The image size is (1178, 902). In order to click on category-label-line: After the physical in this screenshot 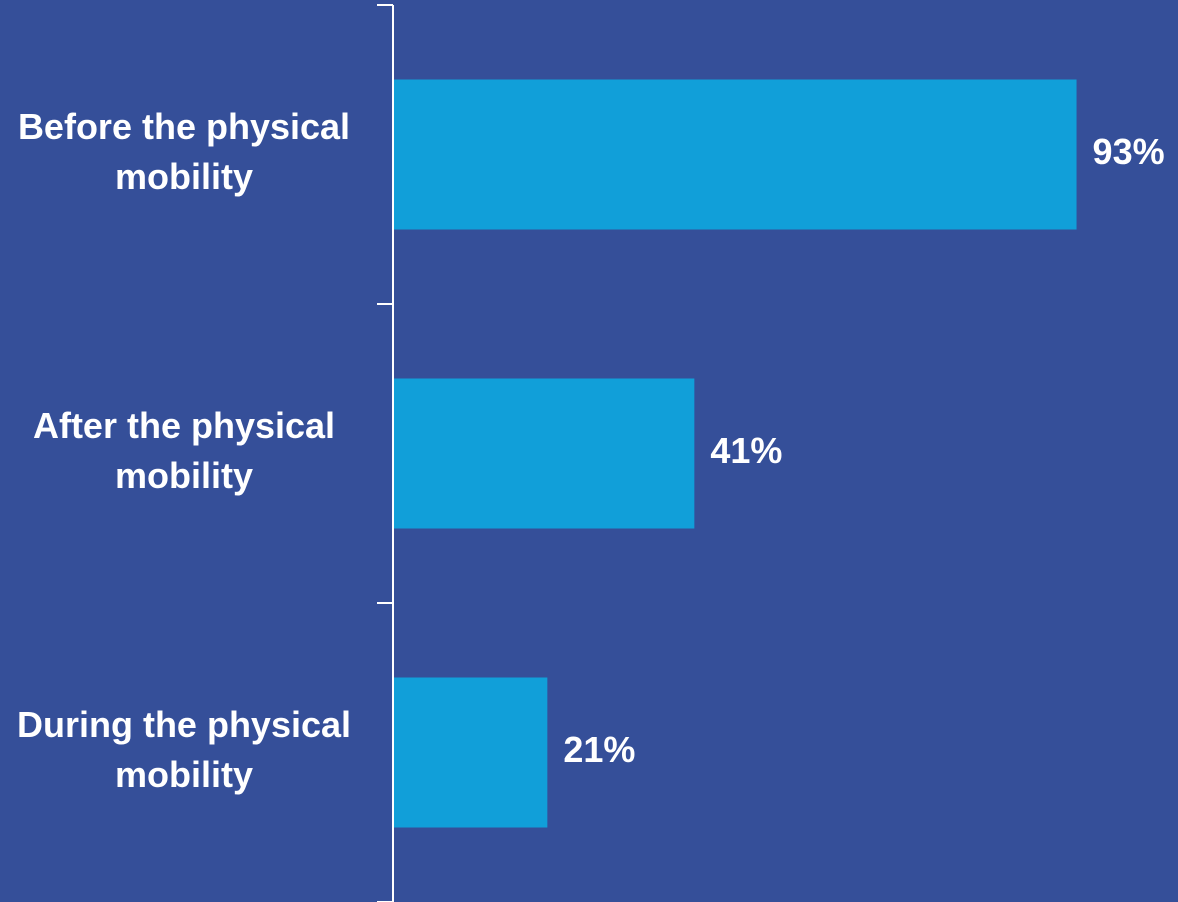, I will do `click(184, 425)`.